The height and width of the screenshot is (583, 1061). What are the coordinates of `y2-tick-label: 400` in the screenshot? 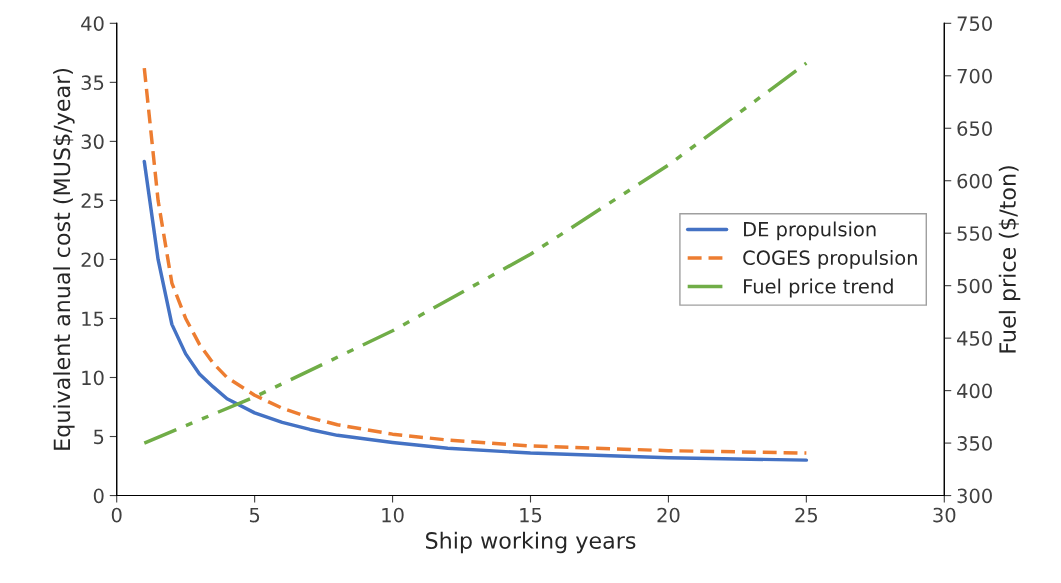 It's located at (974, 391).